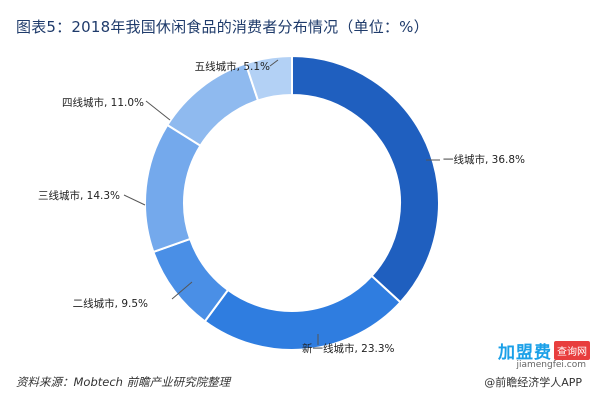 Image resolution: width=600 pixels, height=400 pixels. Describe the element at coordinates (525, 352) in the screenshot. I see `watermark-brand-main: 加盟费` at that location.